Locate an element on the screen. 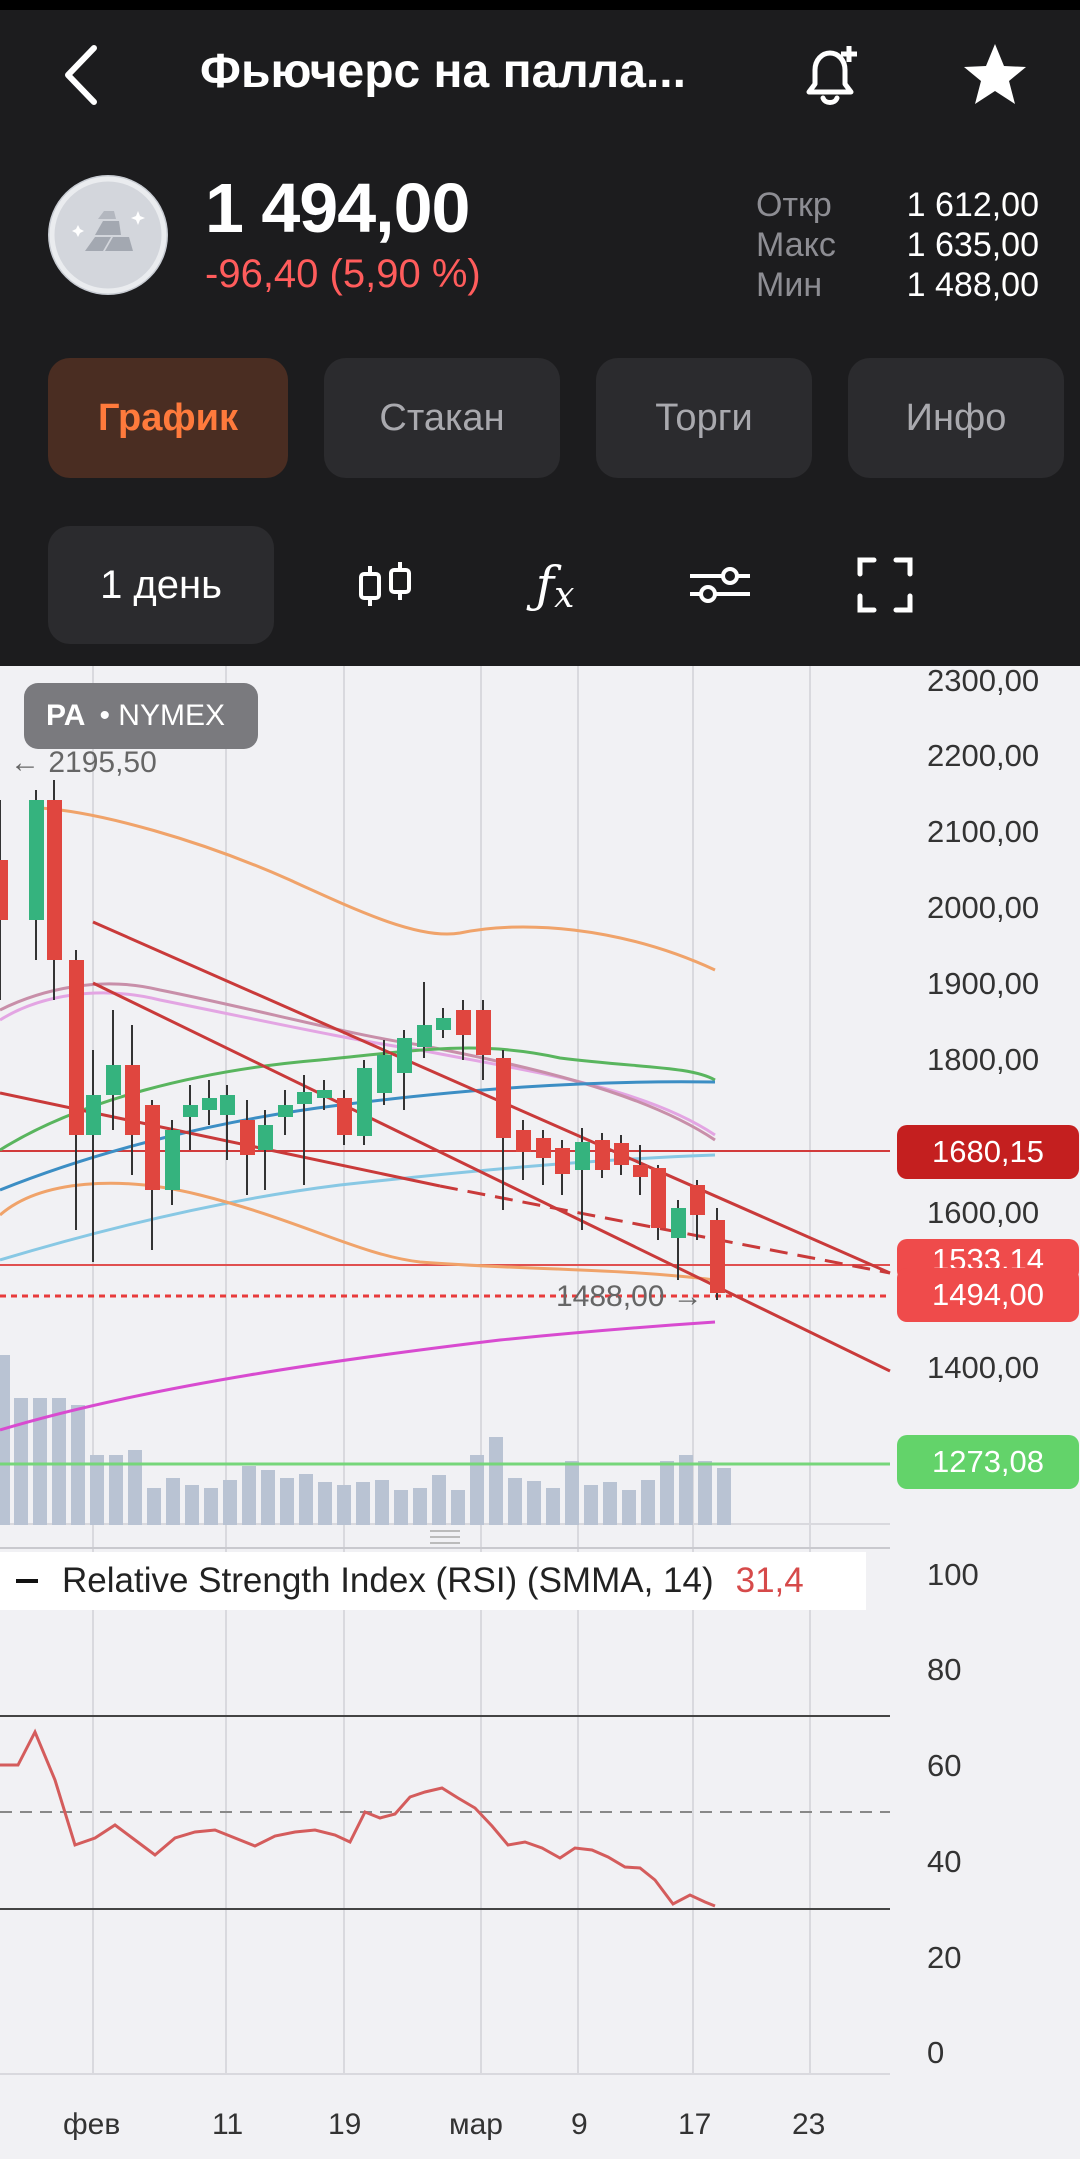 The width and height of the screenshot is (1080, 2159). x-axis-label: 19 is located at coordinates (345, 2124).